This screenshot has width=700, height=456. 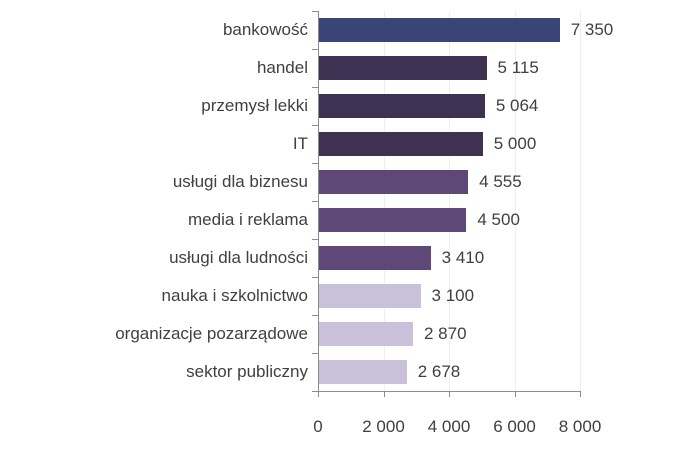 What do you see at coordinates (248, 219) in the screenshot?
I see `category-label: media i reklama` at bounding box center [248, 219].